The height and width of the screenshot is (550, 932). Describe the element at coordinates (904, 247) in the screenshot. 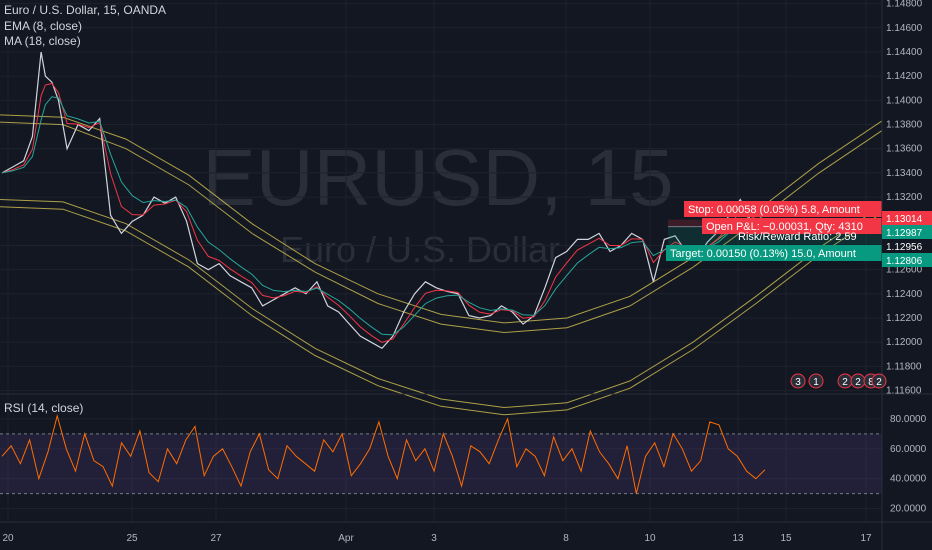

I see `entry-price-tag: 1.12956` at that location.